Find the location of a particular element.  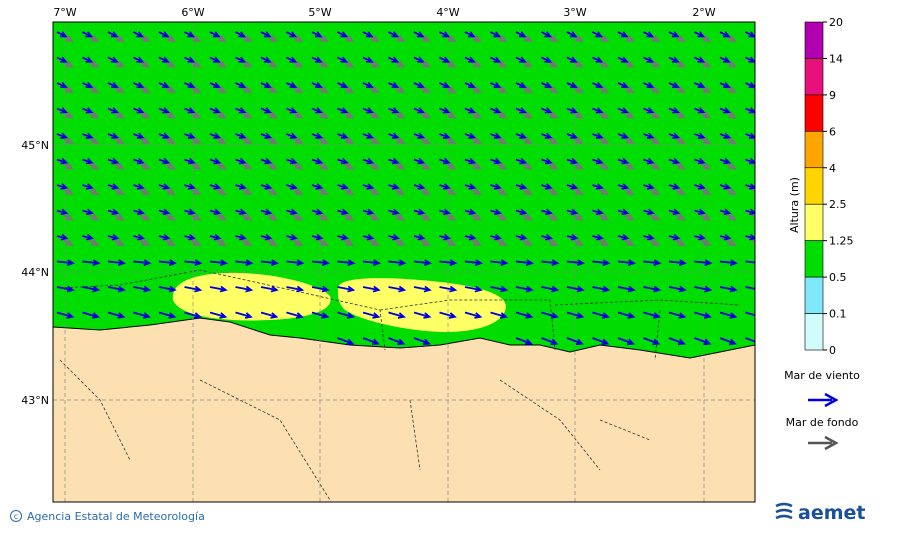

colorbar-label: 1.25 is located at coordinates (841, 241).